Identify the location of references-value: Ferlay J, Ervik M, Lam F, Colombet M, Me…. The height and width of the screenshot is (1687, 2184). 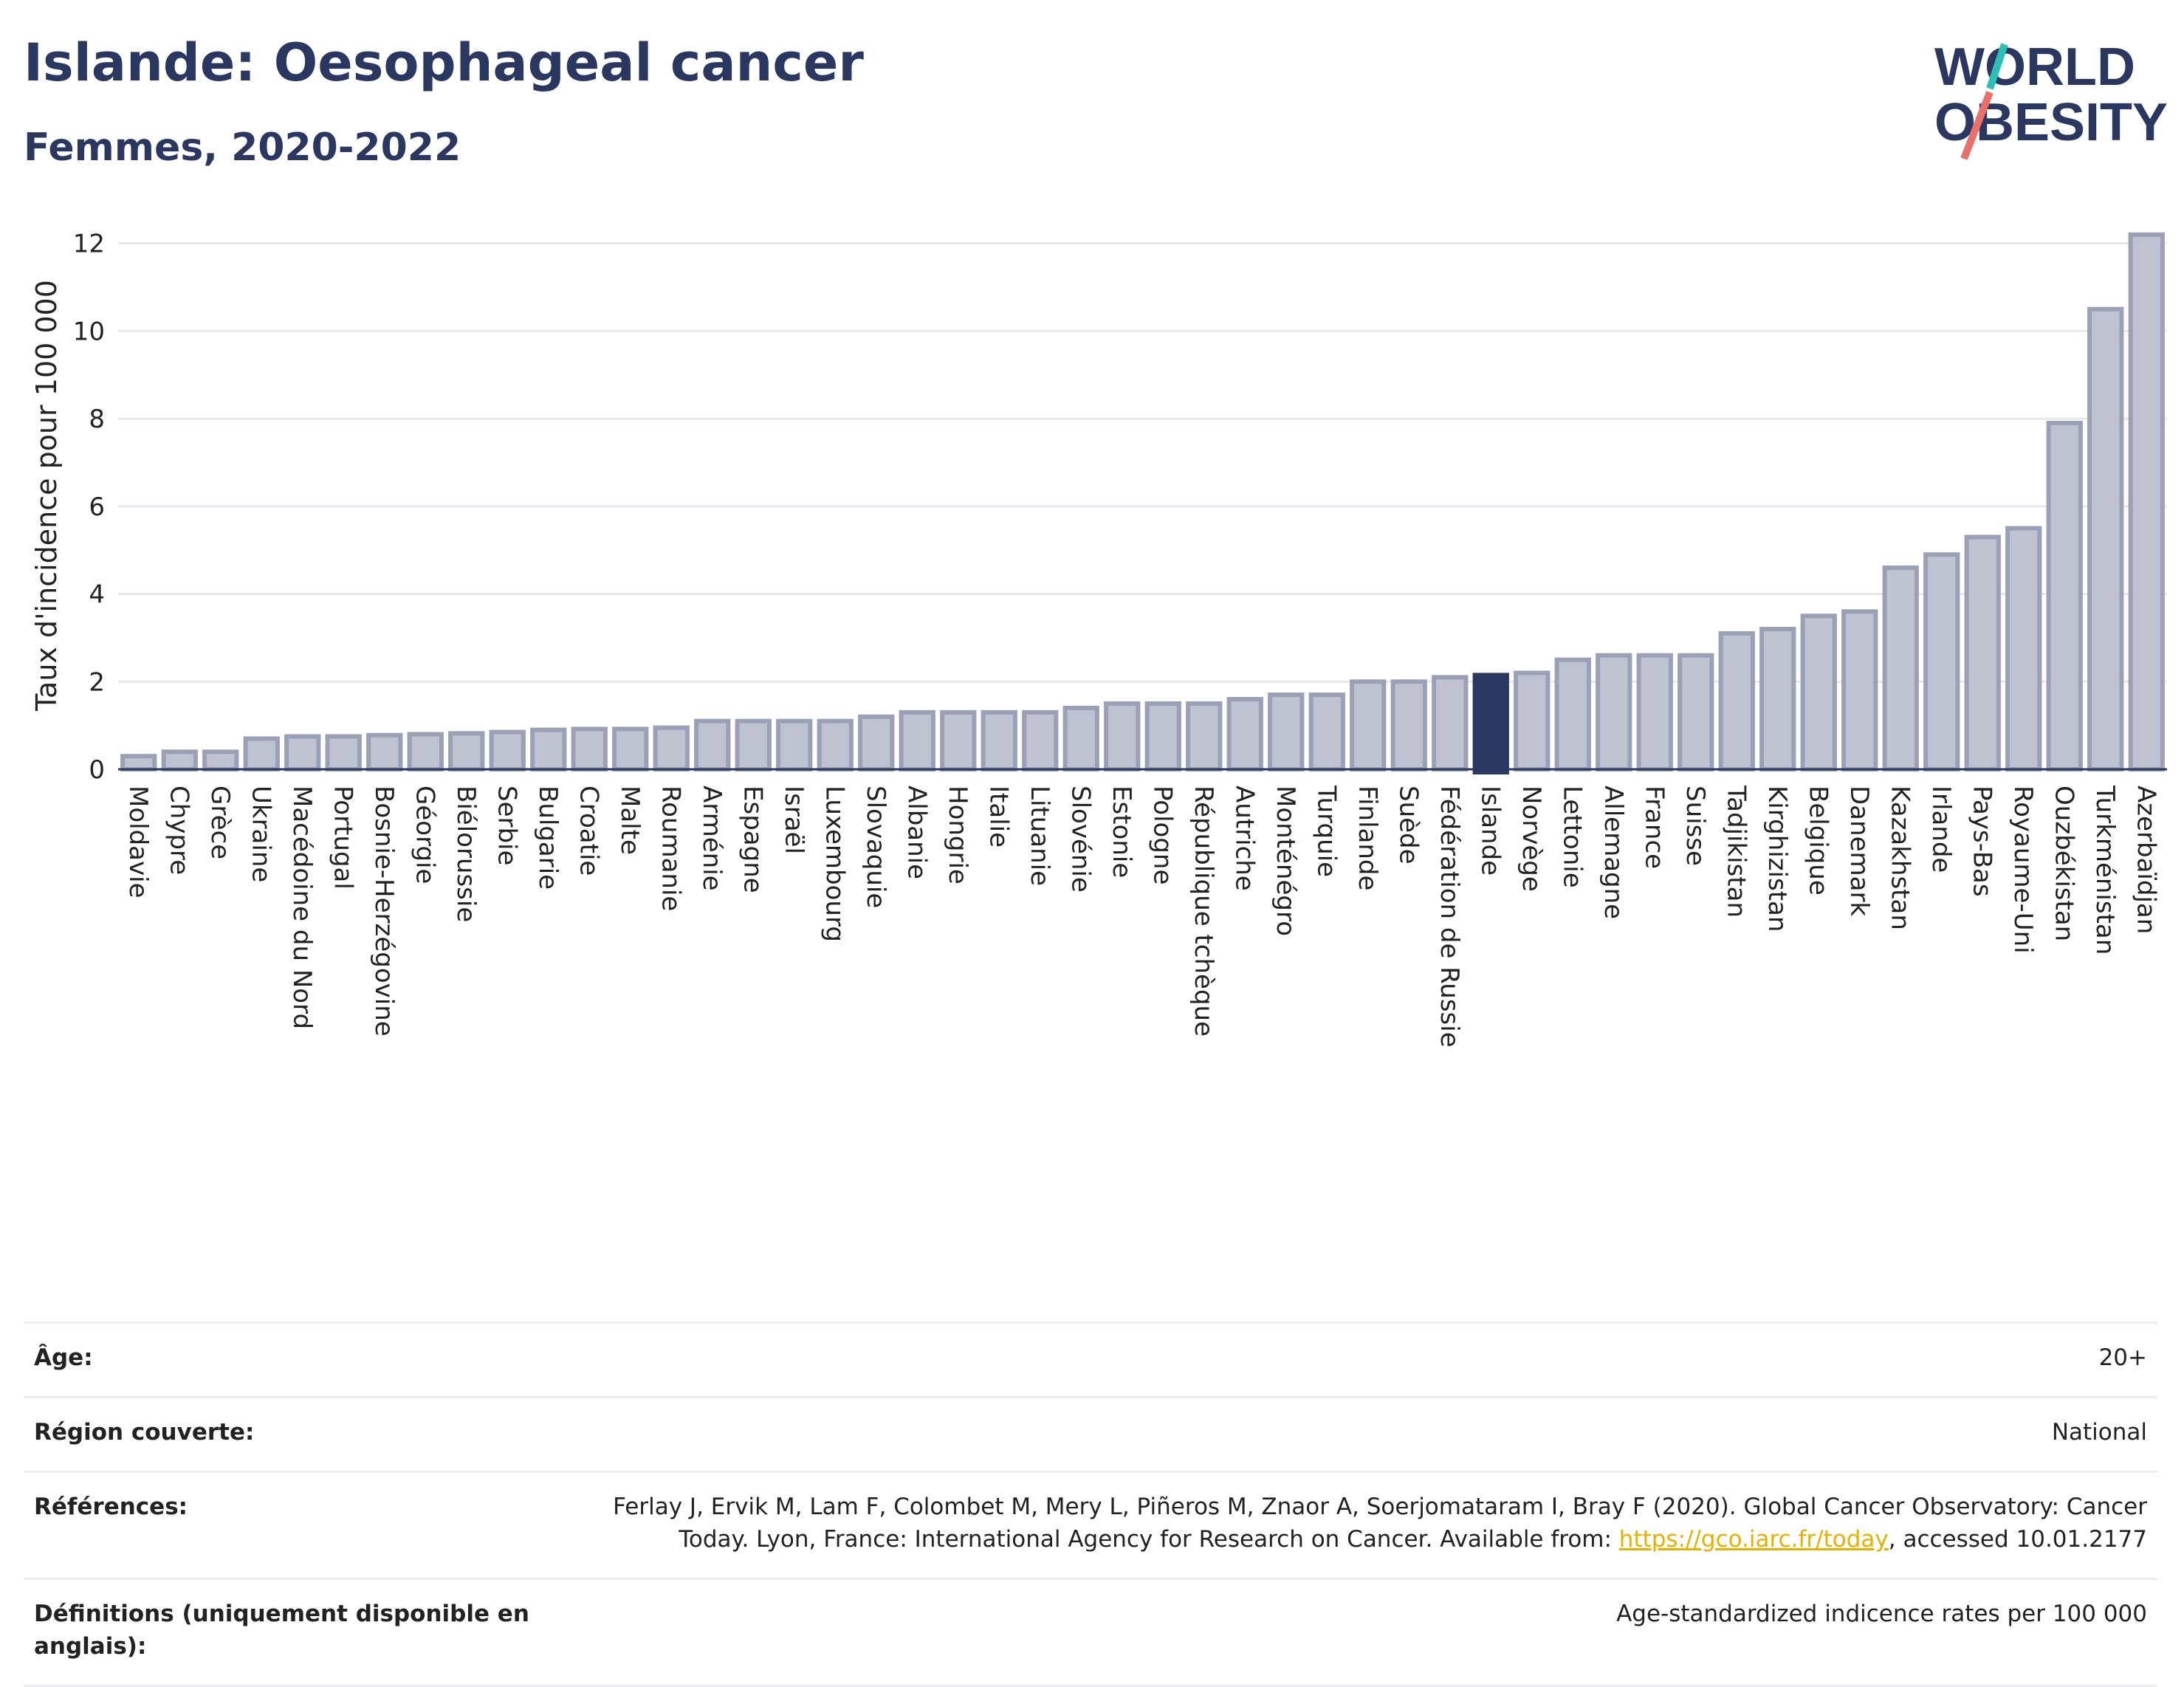
(1372, 1524).